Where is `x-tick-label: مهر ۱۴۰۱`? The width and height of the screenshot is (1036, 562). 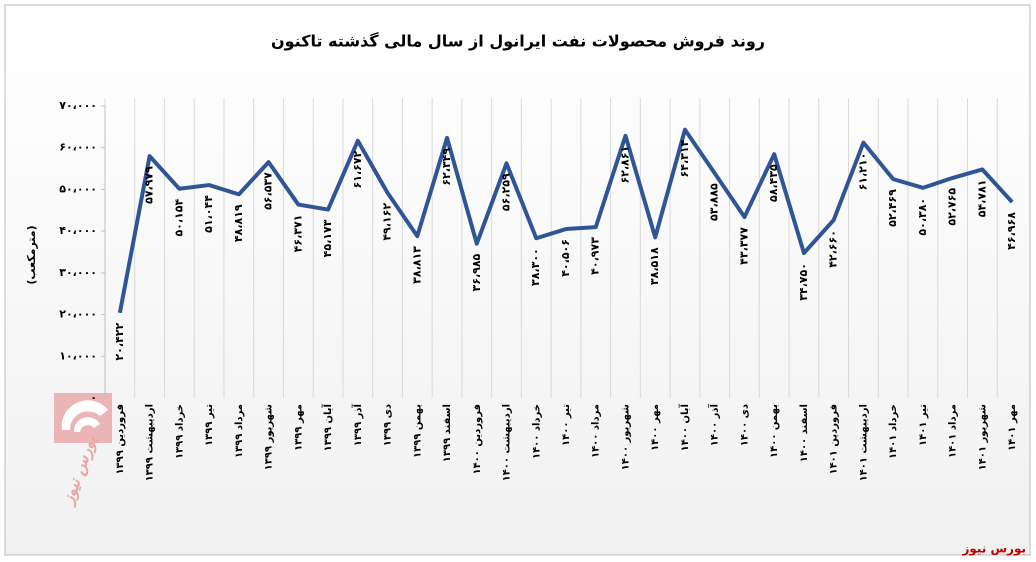
x-tick-label: مهر ۱۴۰۱ is located at coordinates (1012, 427).